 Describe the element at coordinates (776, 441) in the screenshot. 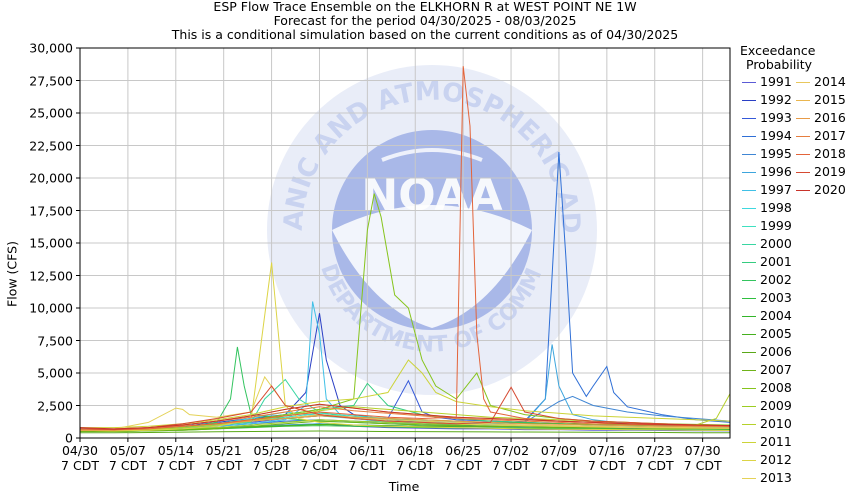

I see `legend-label: 2011` at that location.